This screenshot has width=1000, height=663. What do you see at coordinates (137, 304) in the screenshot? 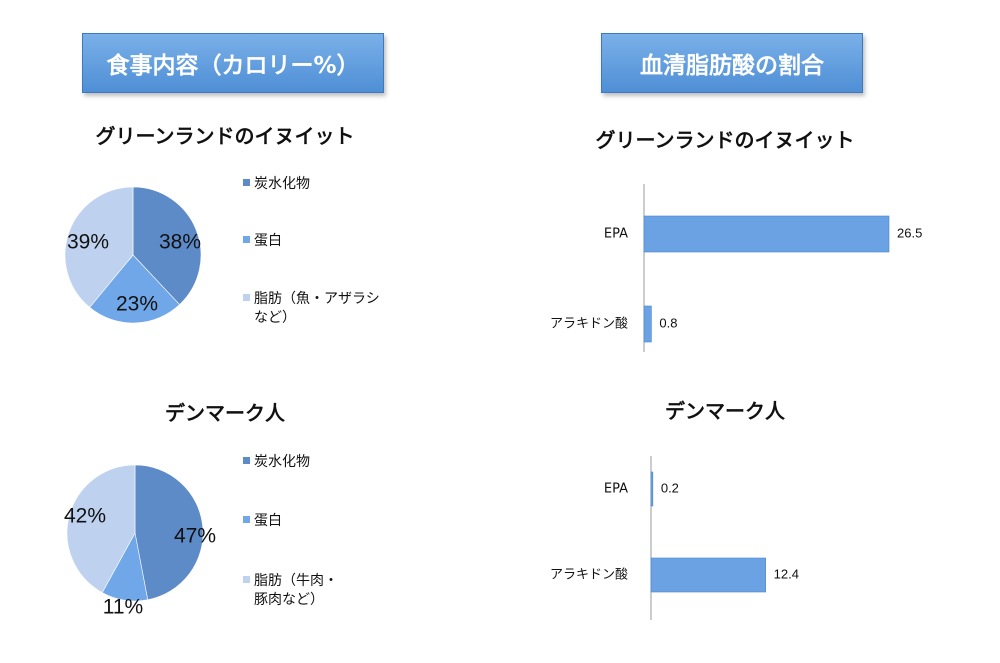
I see `pie-value-label: 23%` at bounding box center [137, 304].